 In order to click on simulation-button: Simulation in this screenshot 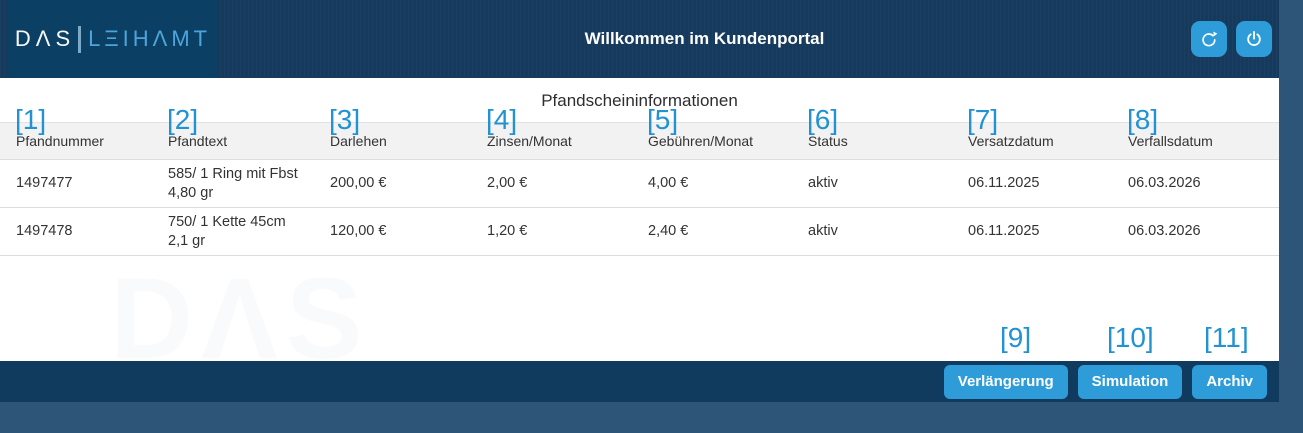, I will do `click(1130, 381)`.